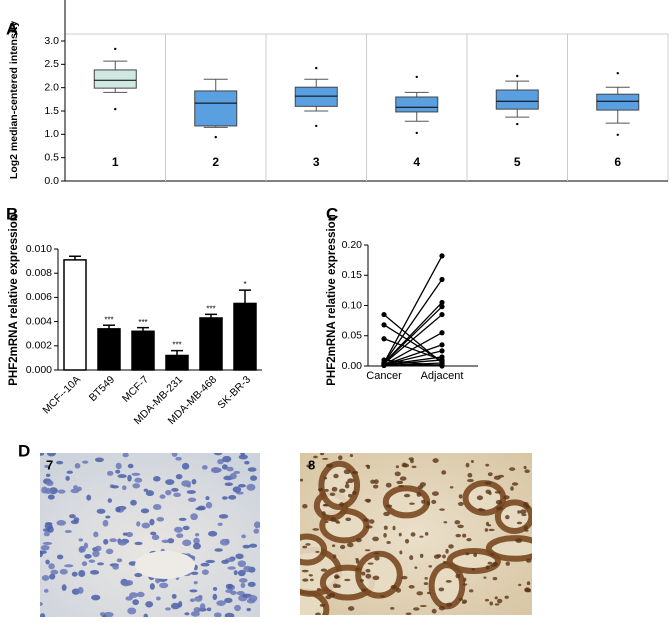 This screenshot has height=623, width=672. Describe the element at coordinates (51, 134) in the screenshot. I see `y-tick-label: 1.0` at that location.